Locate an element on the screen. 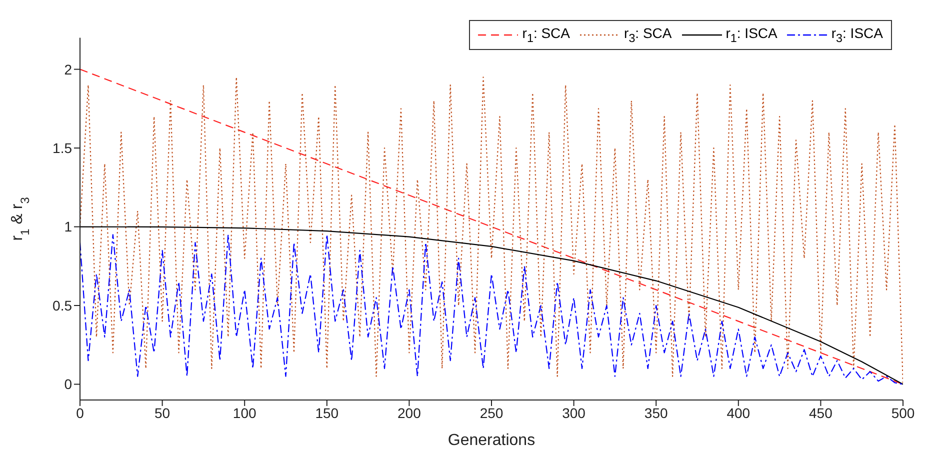 The height and width of the screenshot is (457, 932). legend-label: r$_{3}$: ISCA is located at coordinates (857, 35).